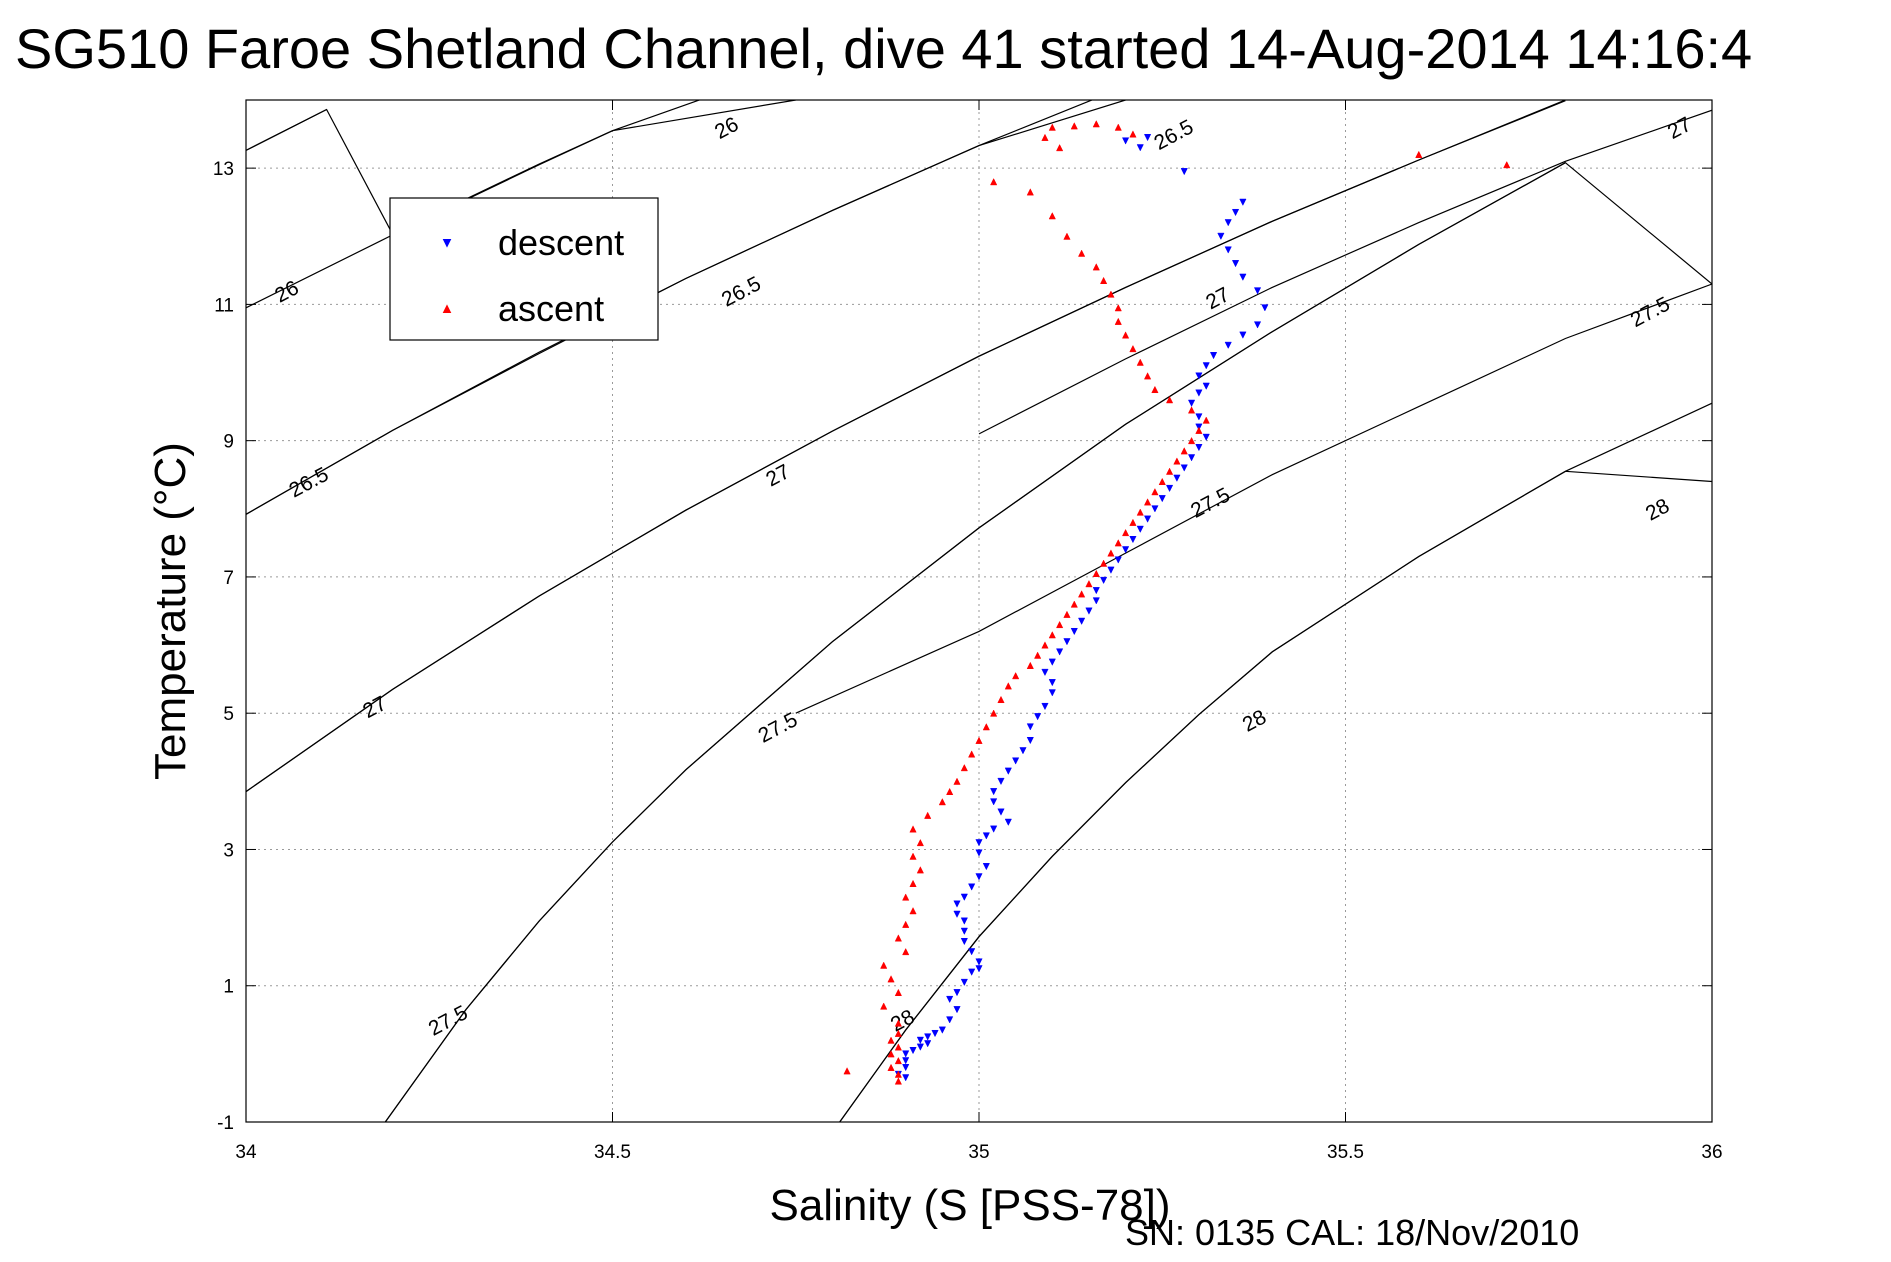 The width and height of the screenshot is (1891, 1262). I want to click on y-tick-label: 13, so click(223, 169).